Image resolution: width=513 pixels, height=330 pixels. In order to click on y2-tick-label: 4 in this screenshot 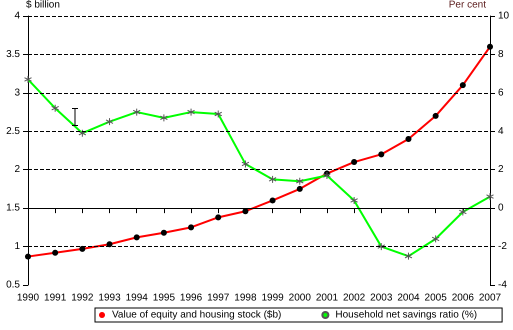, I will do `click(501, 131)`.